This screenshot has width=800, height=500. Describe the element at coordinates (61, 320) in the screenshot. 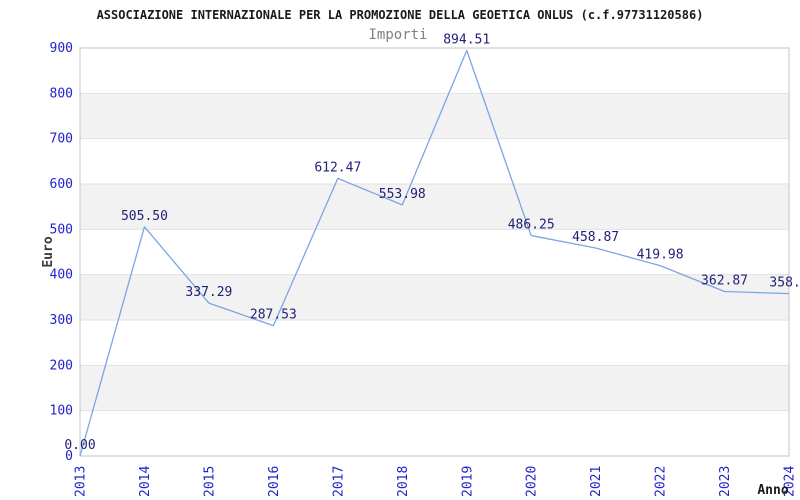

I see `y-tick-label: 300` at that location.